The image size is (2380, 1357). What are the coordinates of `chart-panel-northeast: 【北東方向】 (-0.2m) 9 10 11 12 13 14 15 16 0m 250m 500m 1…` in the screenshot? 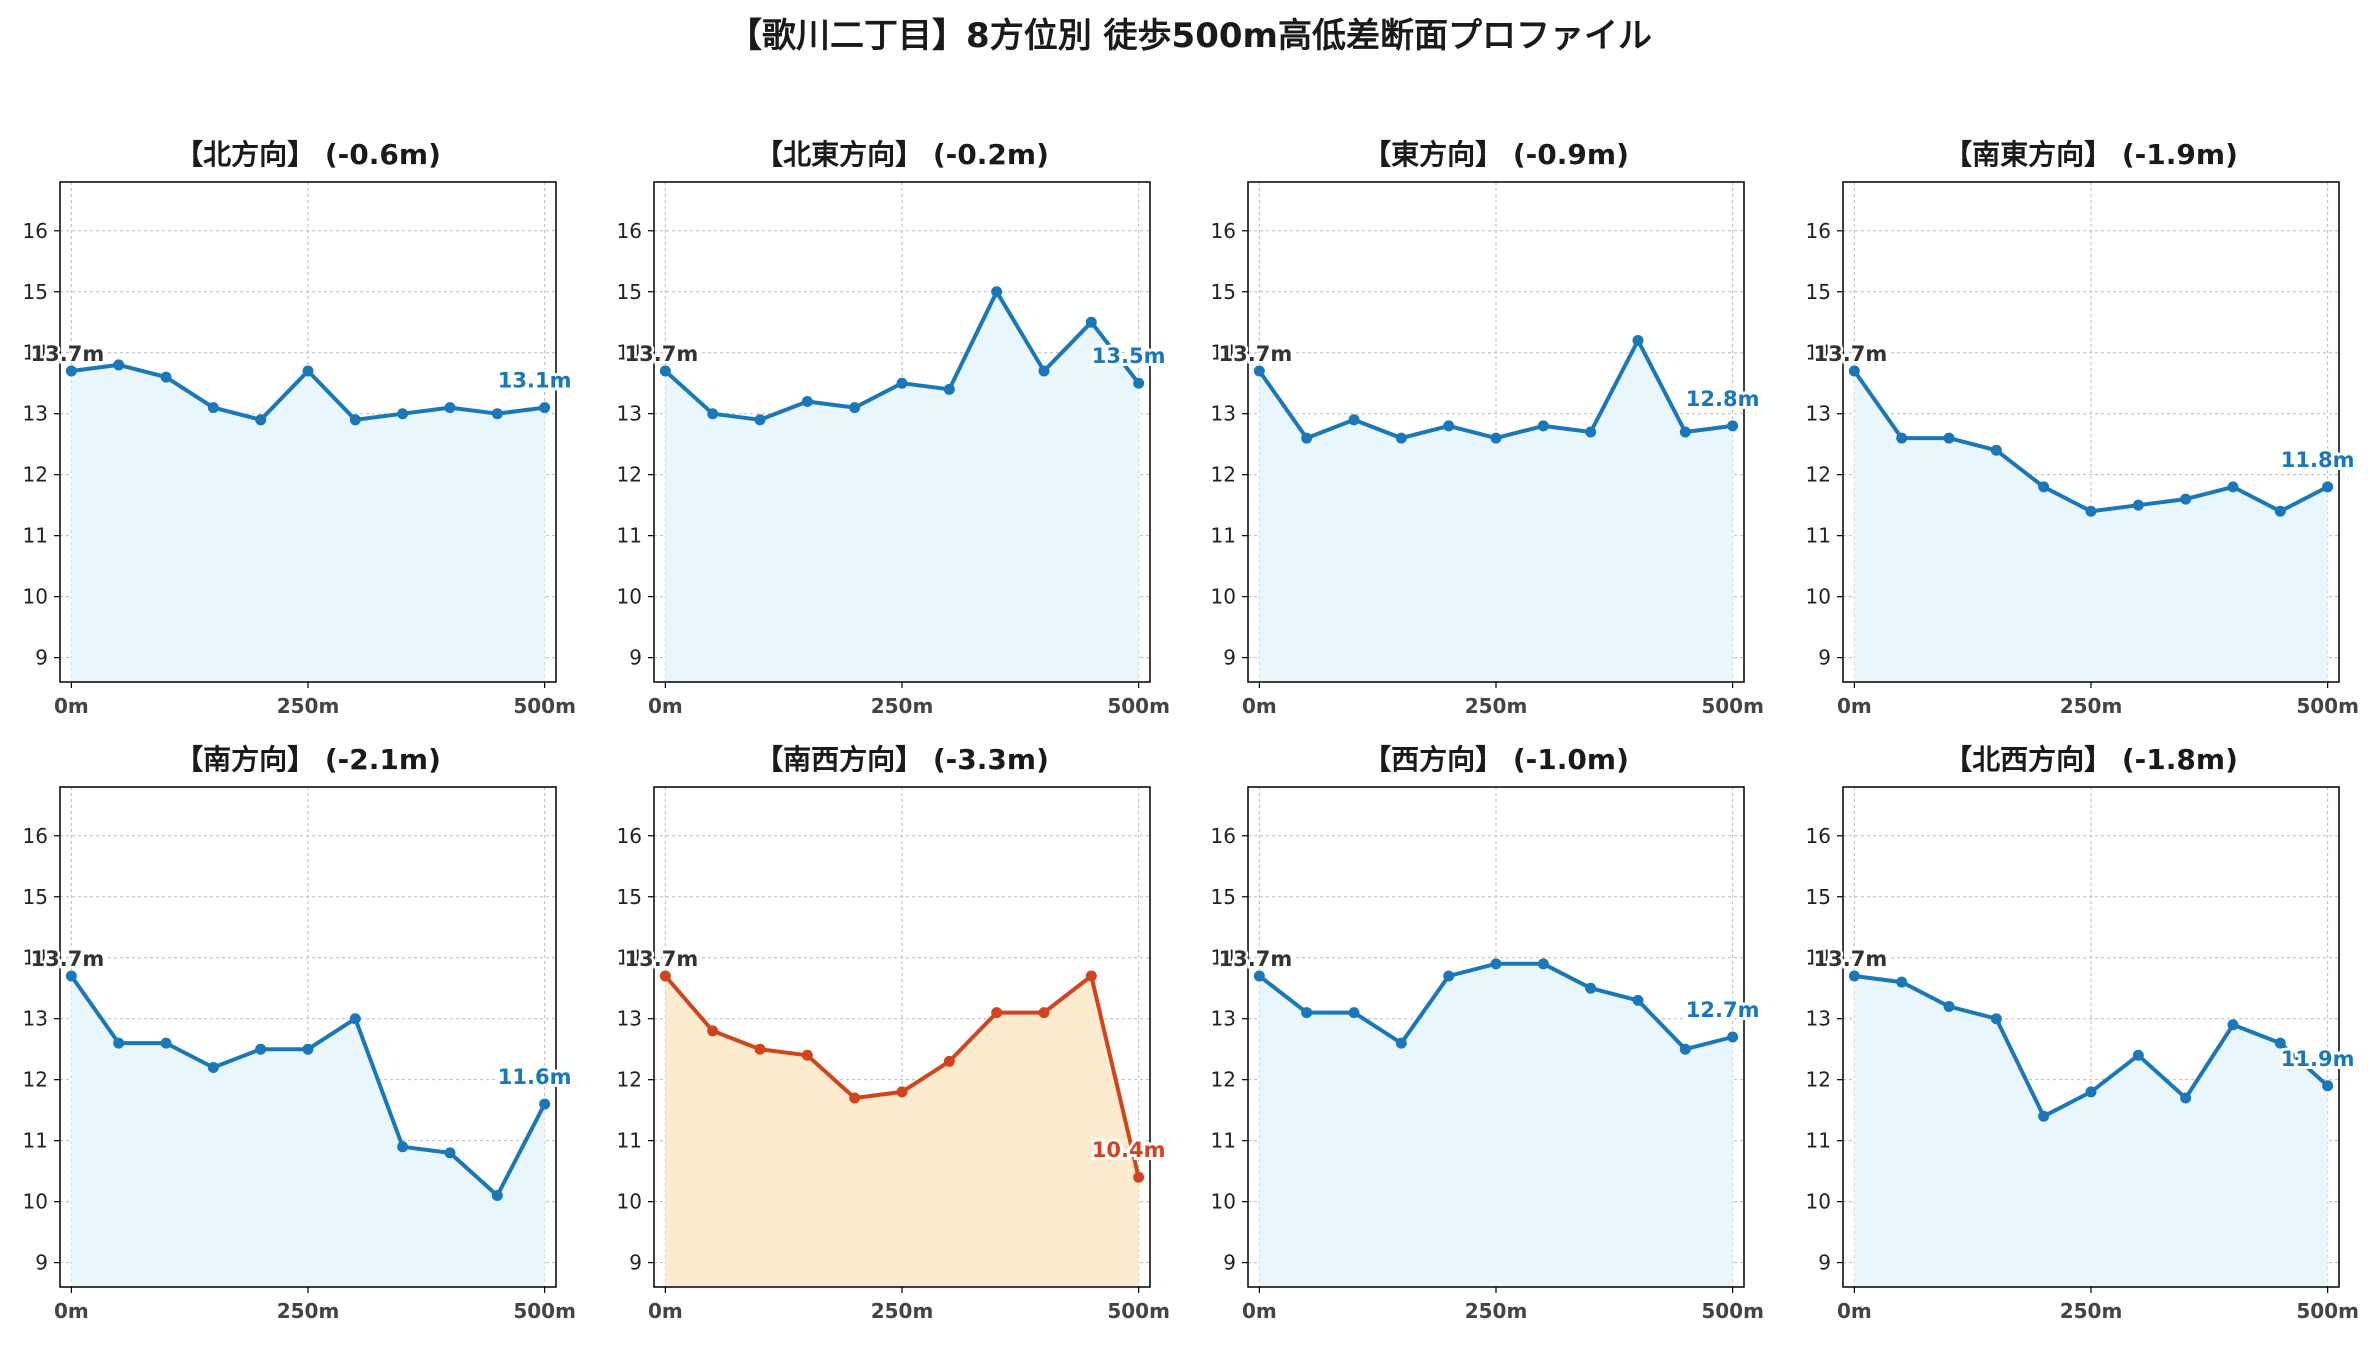 It's located at (893, 428).